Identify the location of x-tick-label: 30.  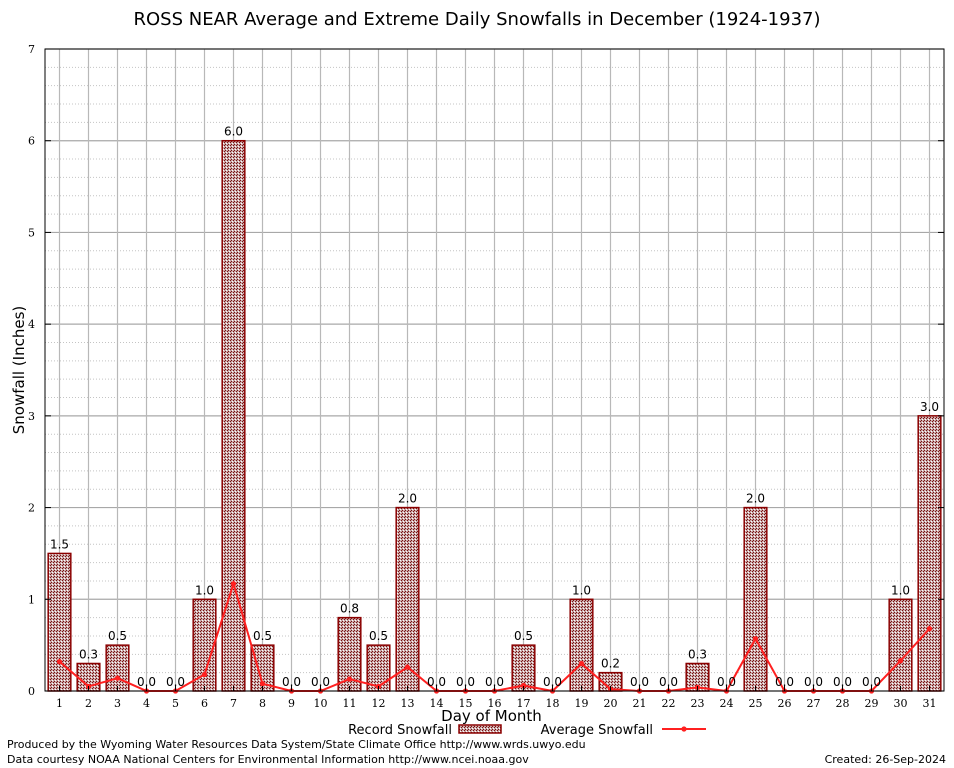
(901, 703).